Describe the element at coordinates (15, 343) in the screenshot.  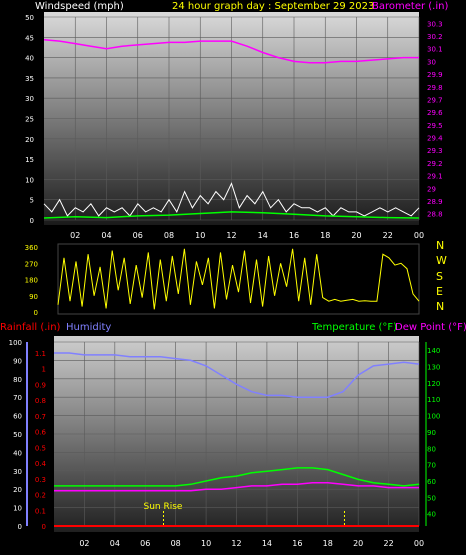
I see `humidity-tick-label: 100` at that location.